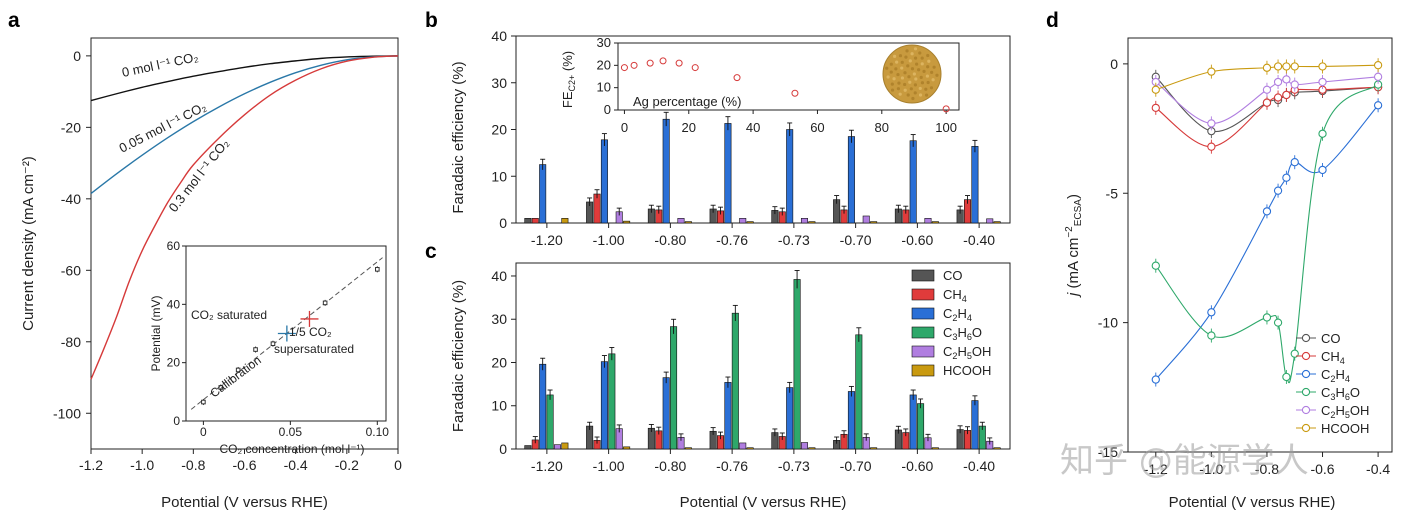 The width and height of the screenshot is (1404, 516). What do you see at coordinates (979, 466) in the screenshot?
I see `x-tick-label: -0.40` at bounding box center [979, 466].